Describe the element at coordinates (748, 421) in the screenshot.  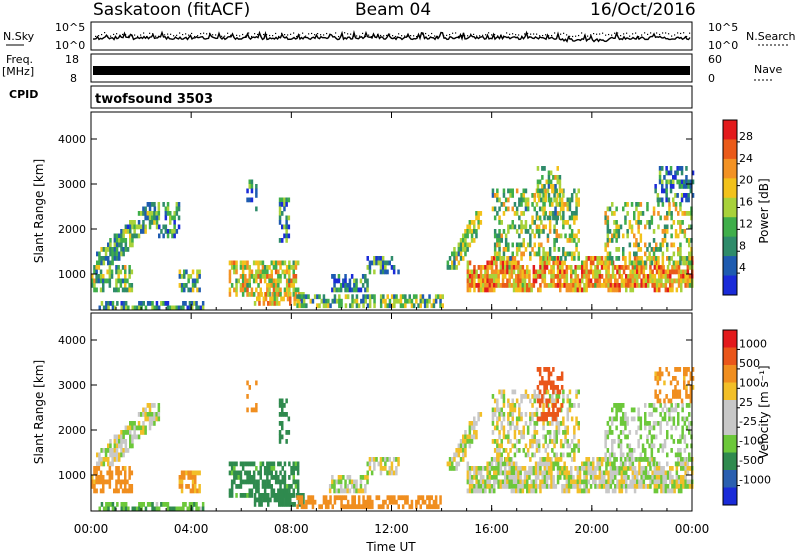
I see `velocity-colorbar-tick-label: -25` at that location.